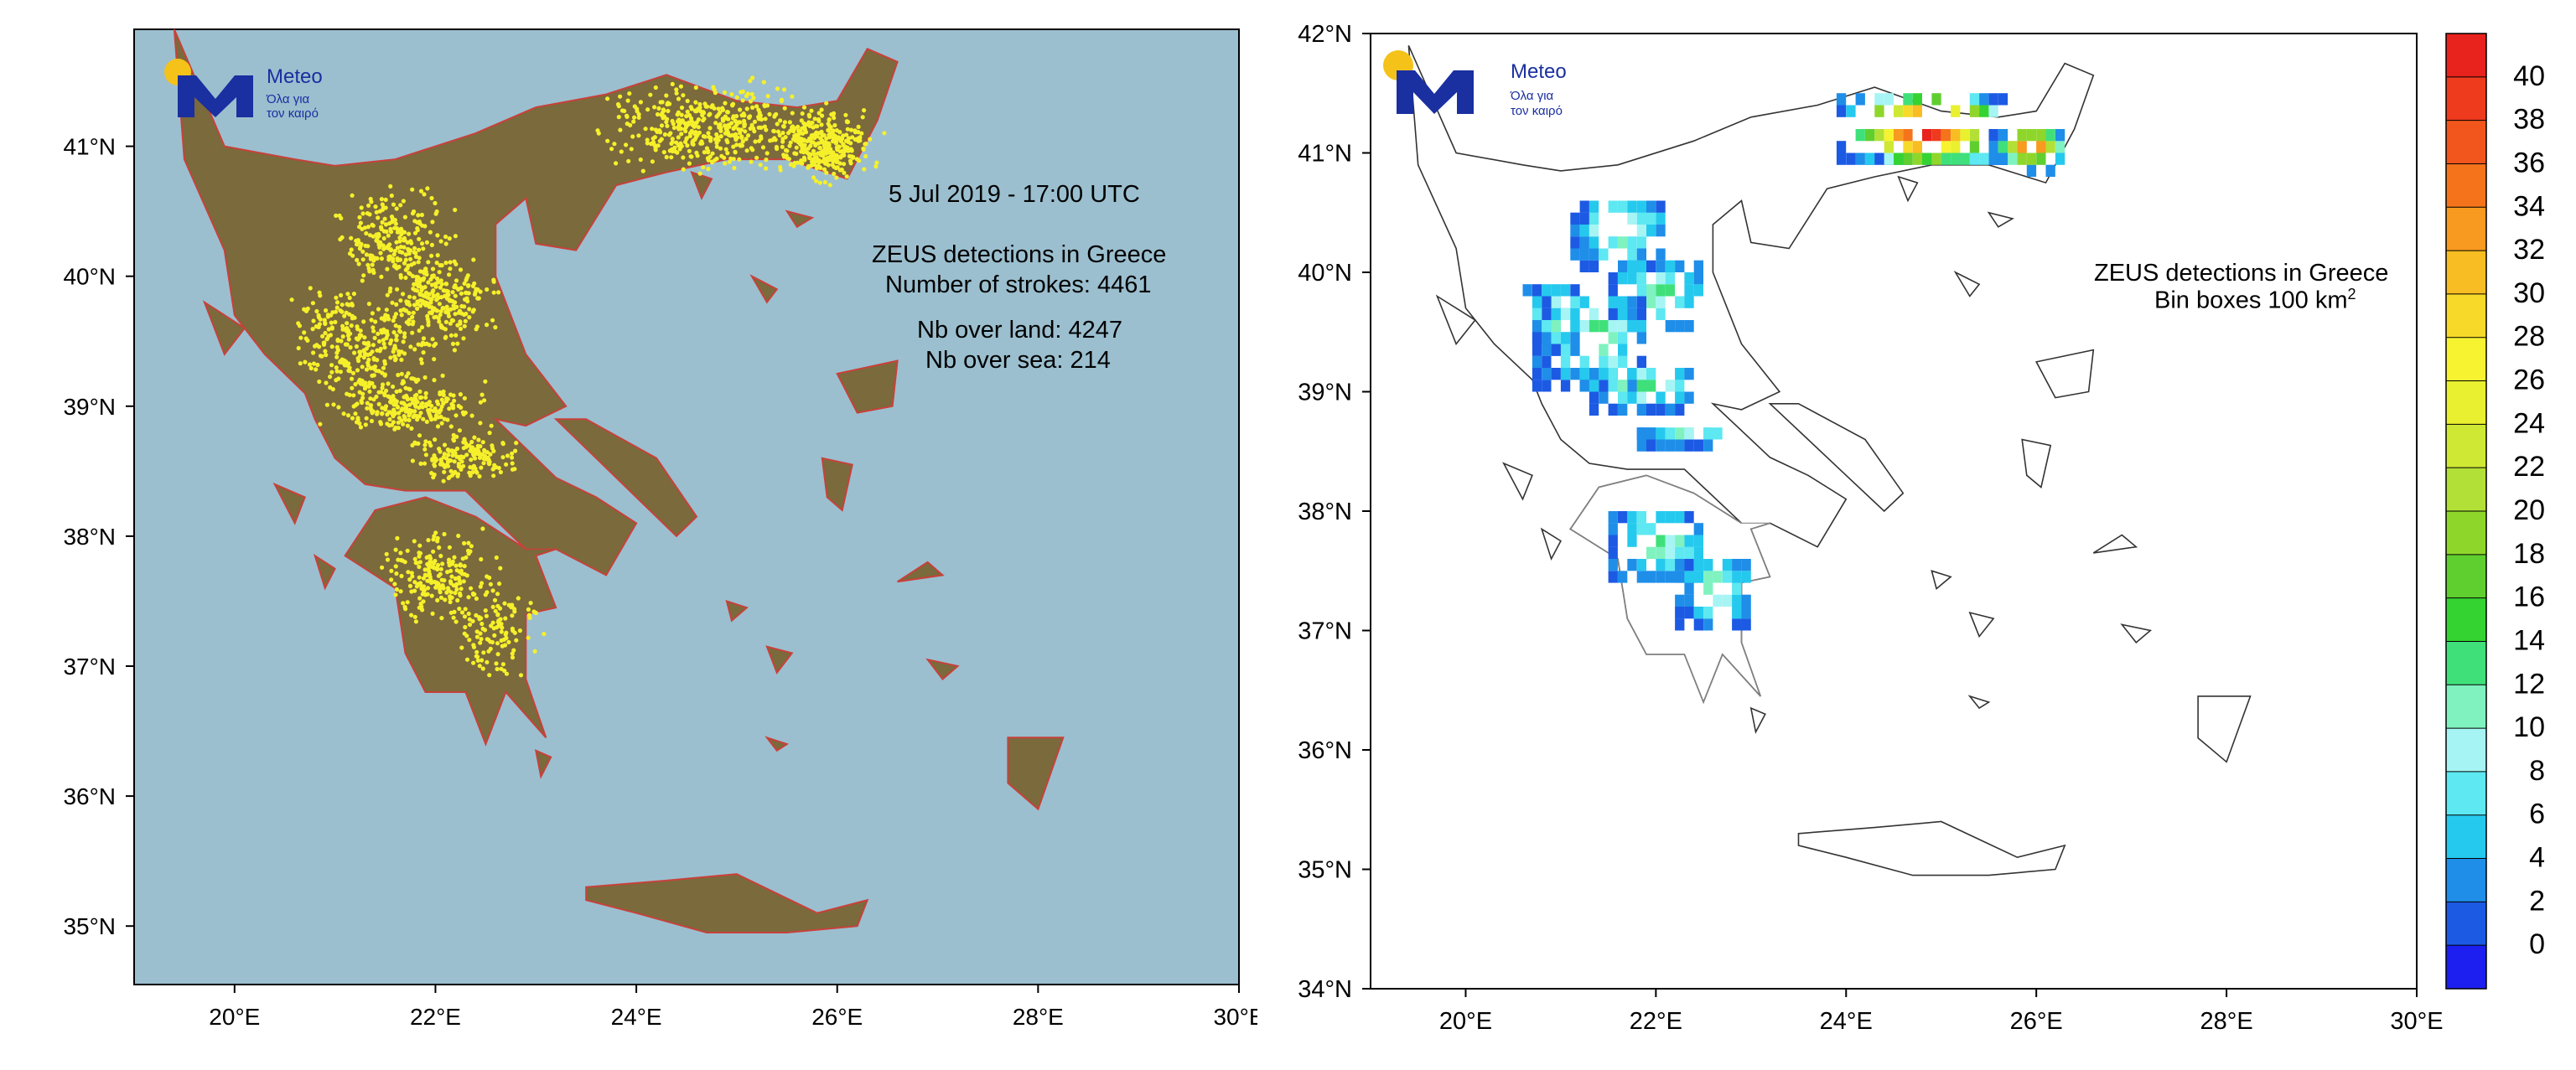 This screenshot has width=2576, height=1070. What do you see at coordinates (543, 764) in the screenshot?
I see `island-shape` at bounding box center [543, 764].